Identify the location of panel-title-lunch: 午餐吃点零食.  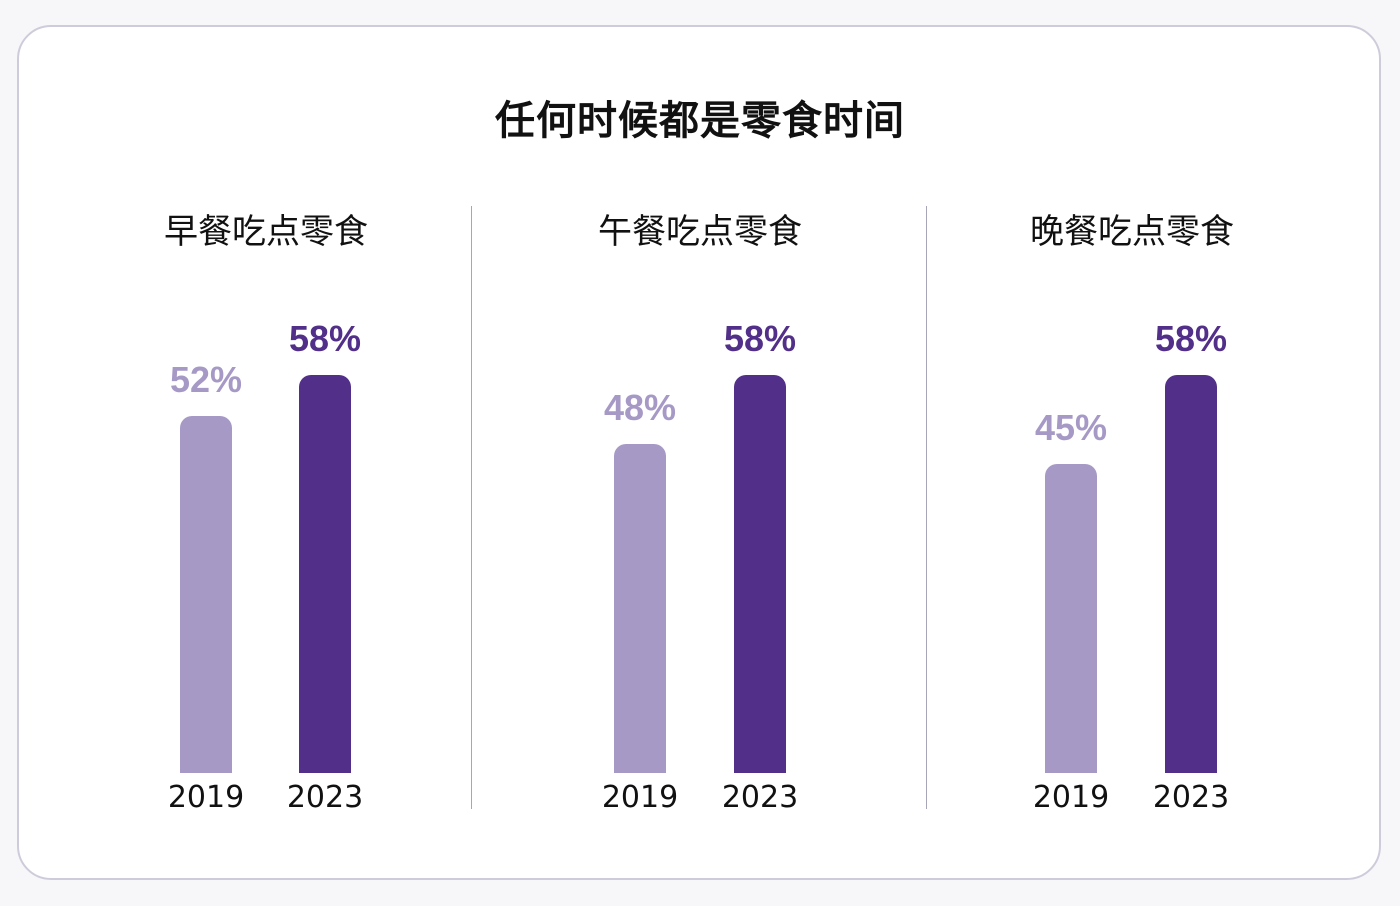
(700, 232).